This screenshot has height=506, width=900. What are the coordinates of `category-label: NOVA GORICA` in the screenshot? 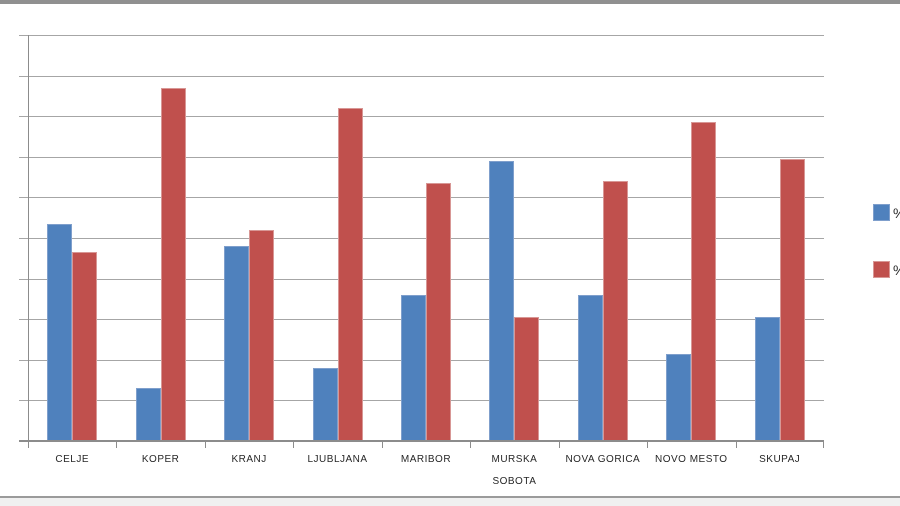 It's located at (603, 459).